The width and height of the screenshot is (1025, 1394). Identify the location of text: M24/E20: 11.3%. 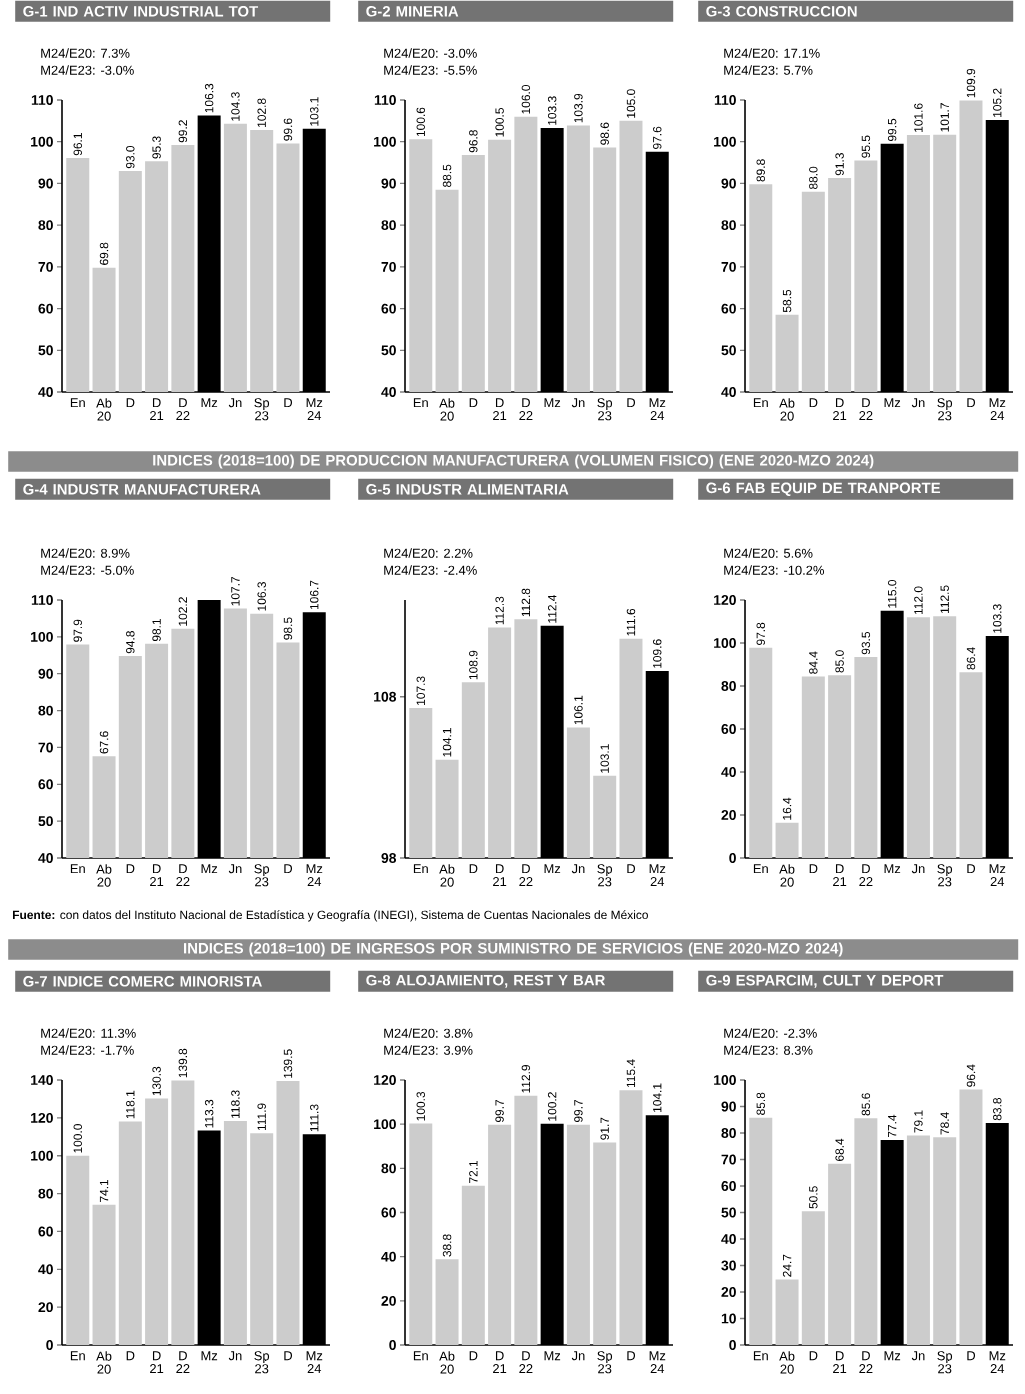
(88, 1033).